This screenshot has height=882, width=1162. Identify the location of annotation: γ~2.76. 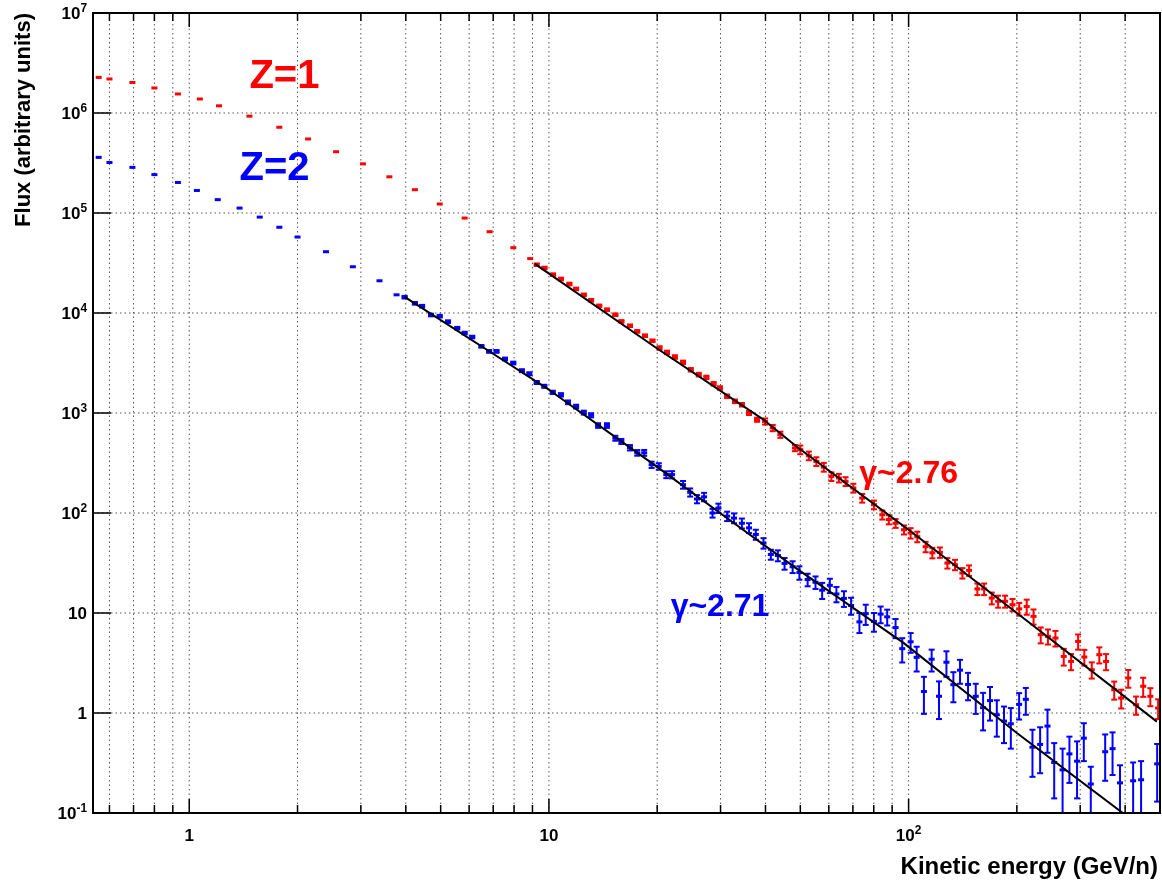
(908, 471).